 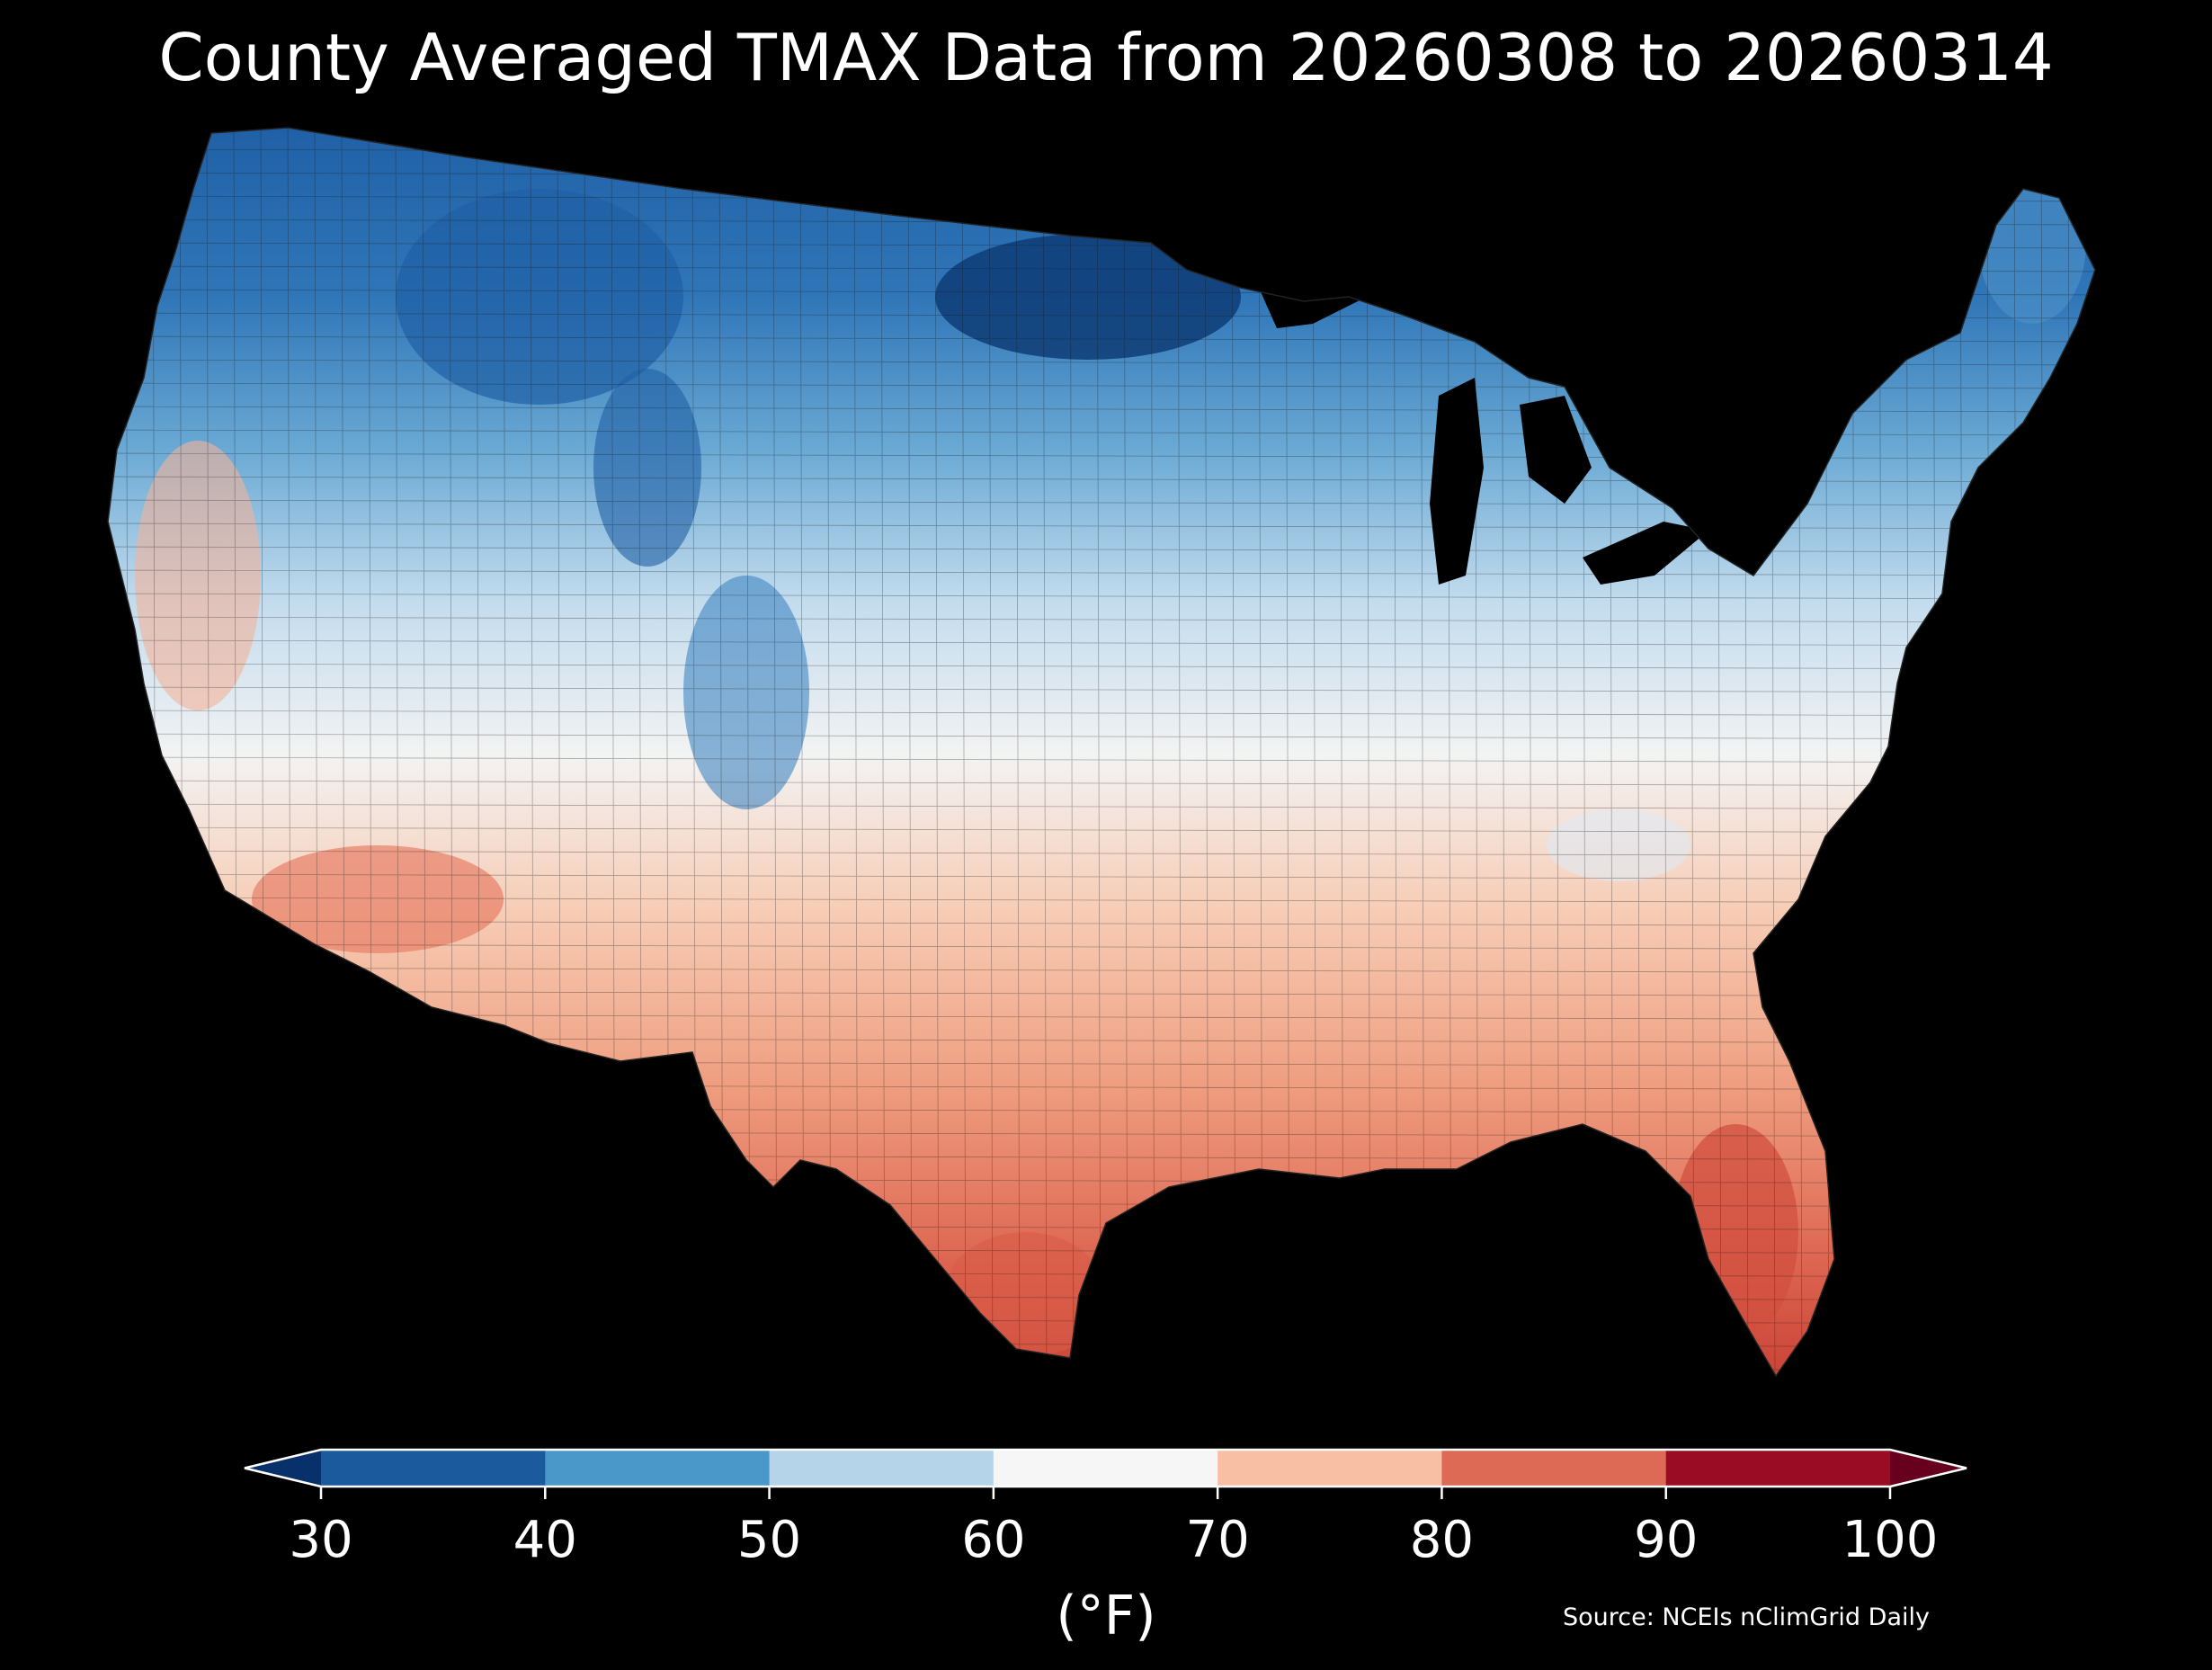 What do you see at coordinates (321, 1540) in the screenshot?
I see `colorbar-tick-label: 30` at bounding box center [321, 1540].